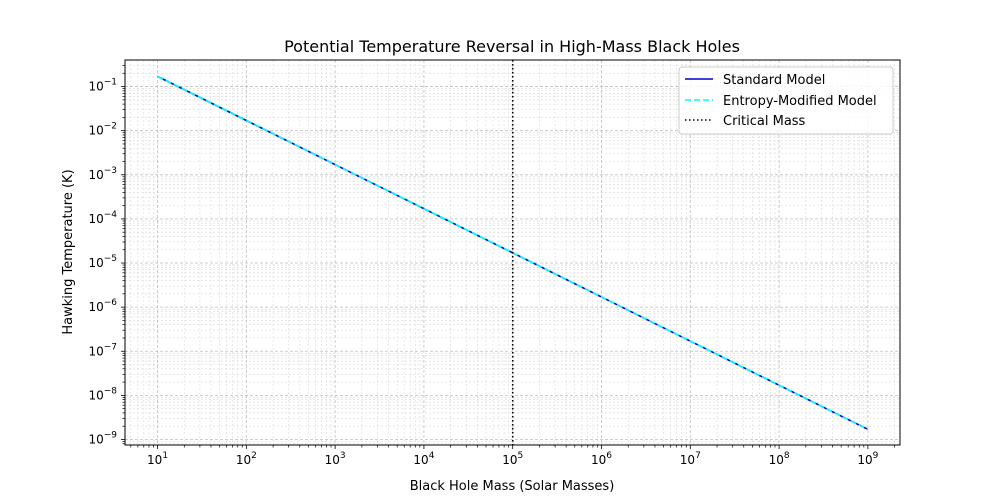 The image size is (1000, 500). Describe the element at coordinates (102, 438) in the screenshot. I see `y-tick-label: 10⁻⁹` at that location.